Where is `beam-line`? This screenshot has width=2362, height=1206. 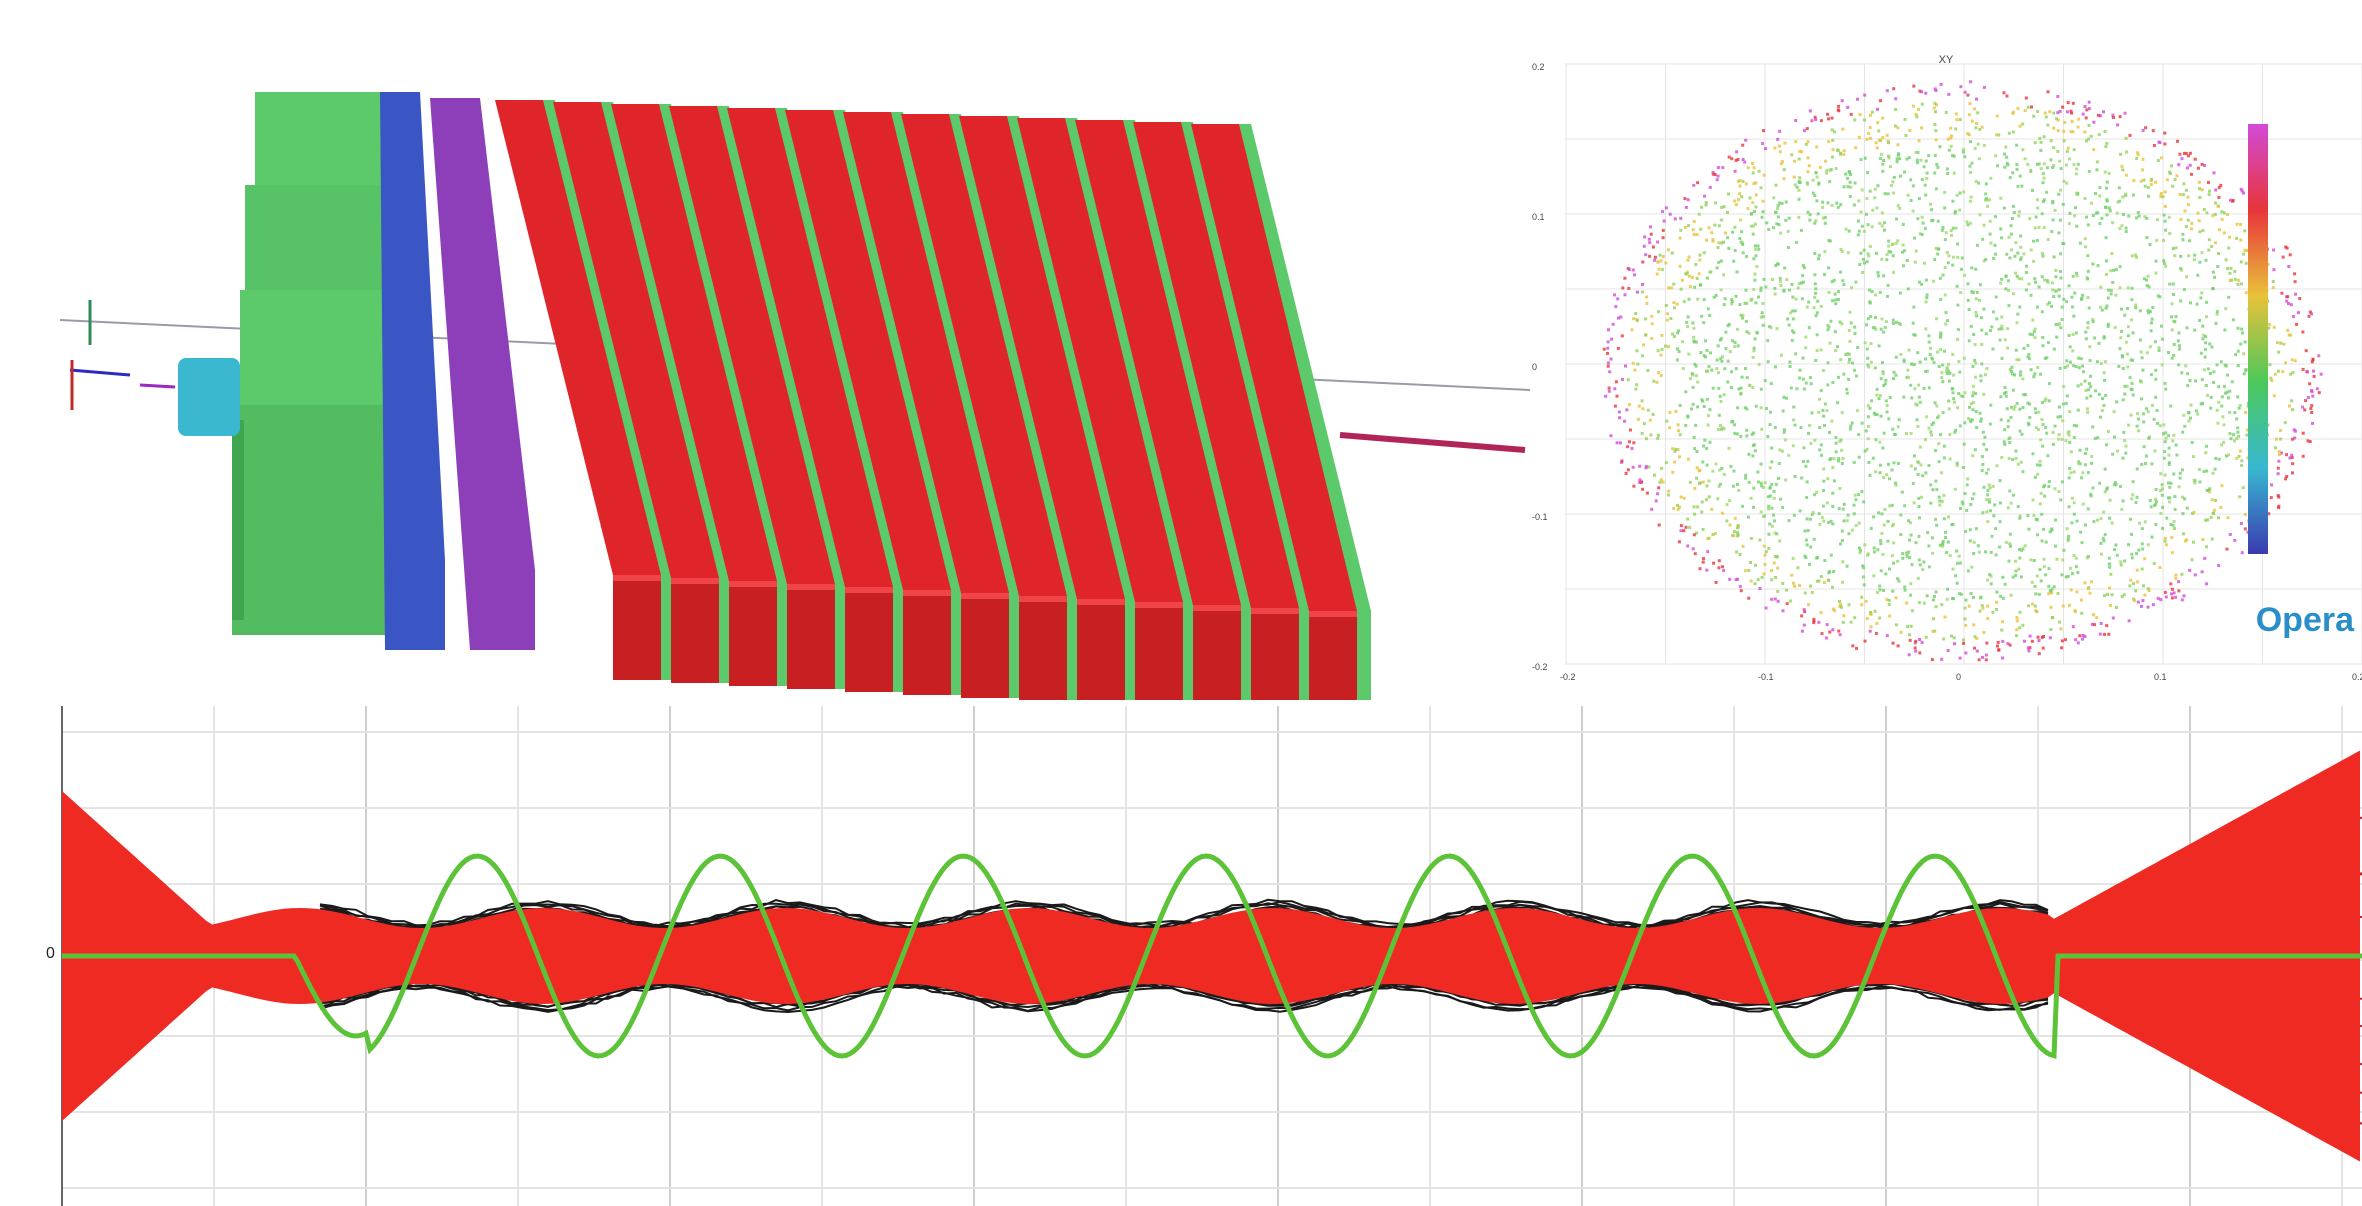 beam-line is located at coordinates (1432, 442).